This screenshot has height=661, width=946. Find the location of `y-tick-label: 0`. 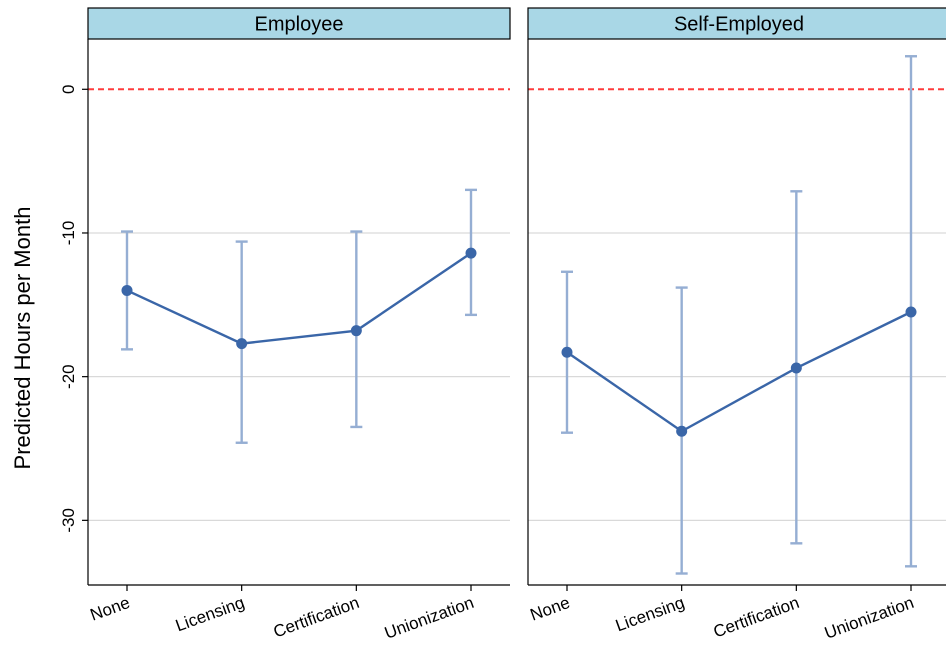

y-tick-label: 0 is located at coordinates (68, 89).